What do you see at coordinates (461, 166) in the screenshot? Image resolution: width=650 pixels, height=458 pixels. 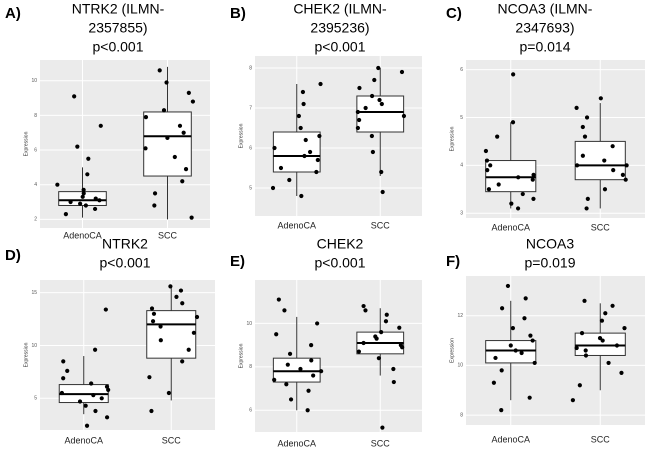 I see `y-tick-label: 4` at bounding box center [461, 166].